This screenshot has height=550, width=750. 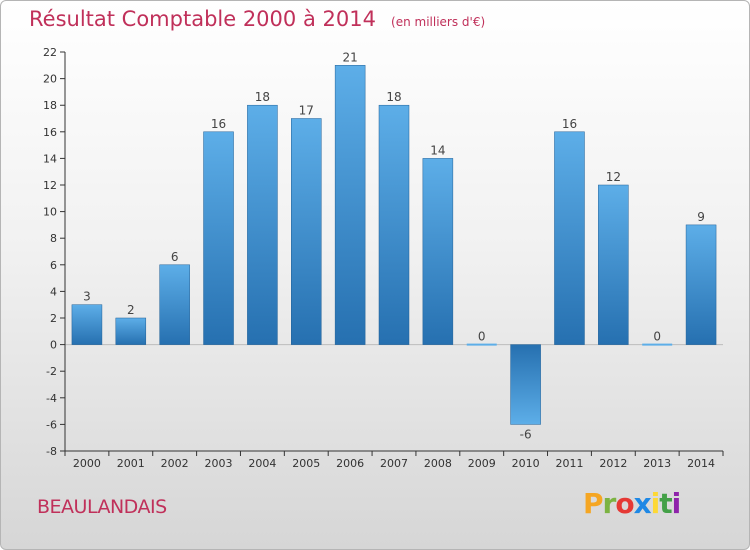 What do you see at coordinates (50, 185) in the screenshot?
I see `y-tick-label: 12` at bounding box center [50, 185].